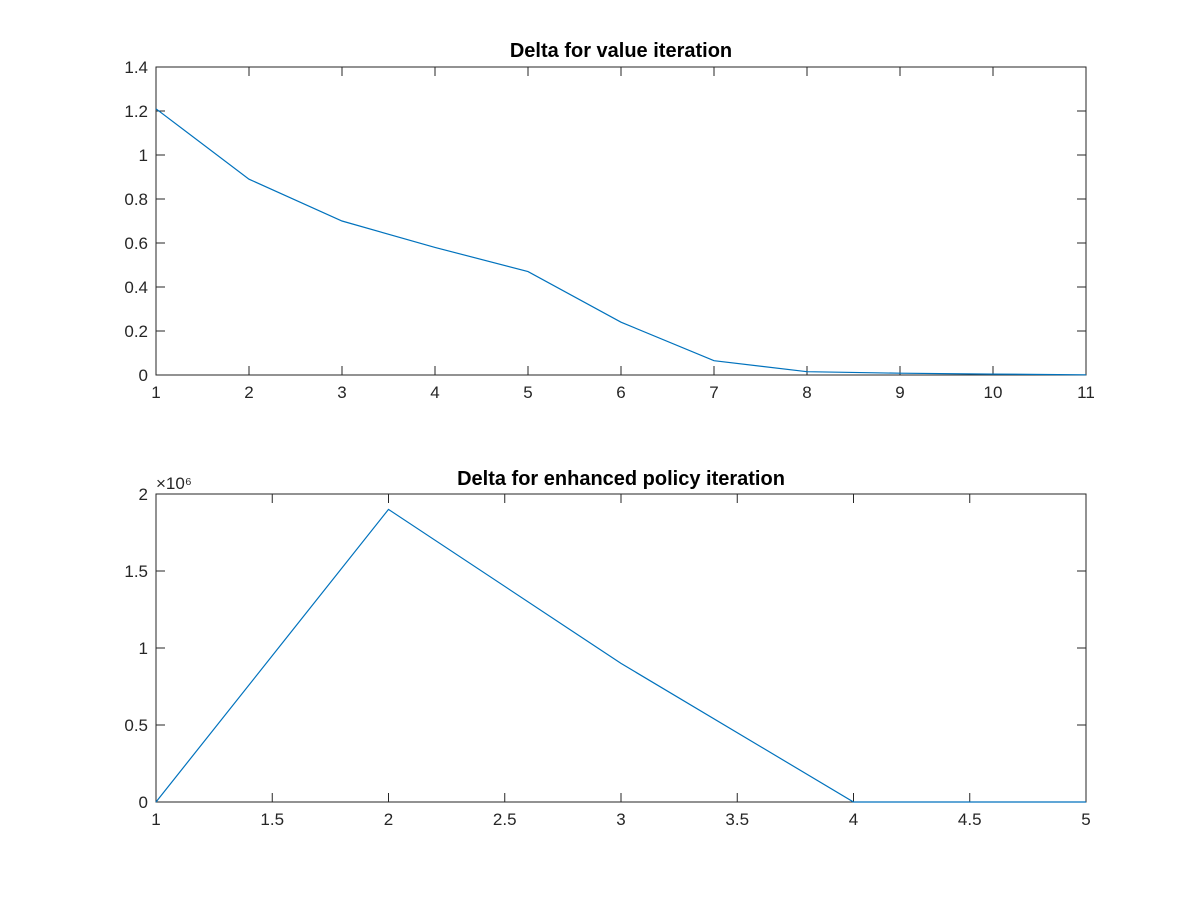 Image resolution: width=1200 pixels, height=900 pixels. I want to click on x-tick-label: 6, so click(620, 392).